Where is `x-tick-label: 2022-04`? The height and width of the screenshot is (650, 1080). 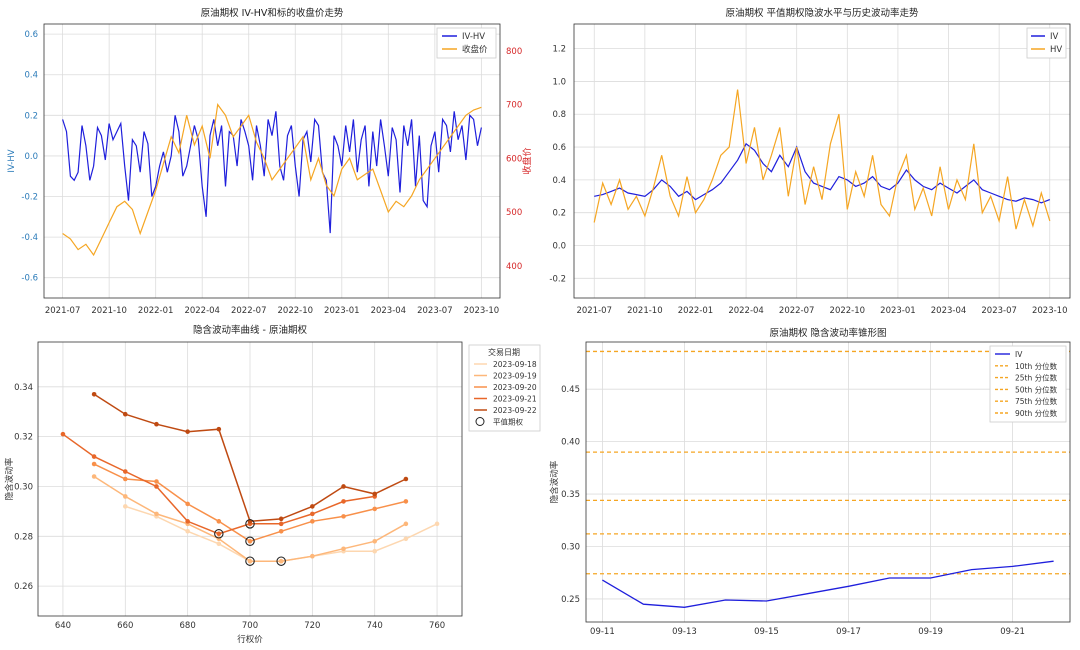
x-tick-label: 2022-04 is located at coordinates (202, 311).